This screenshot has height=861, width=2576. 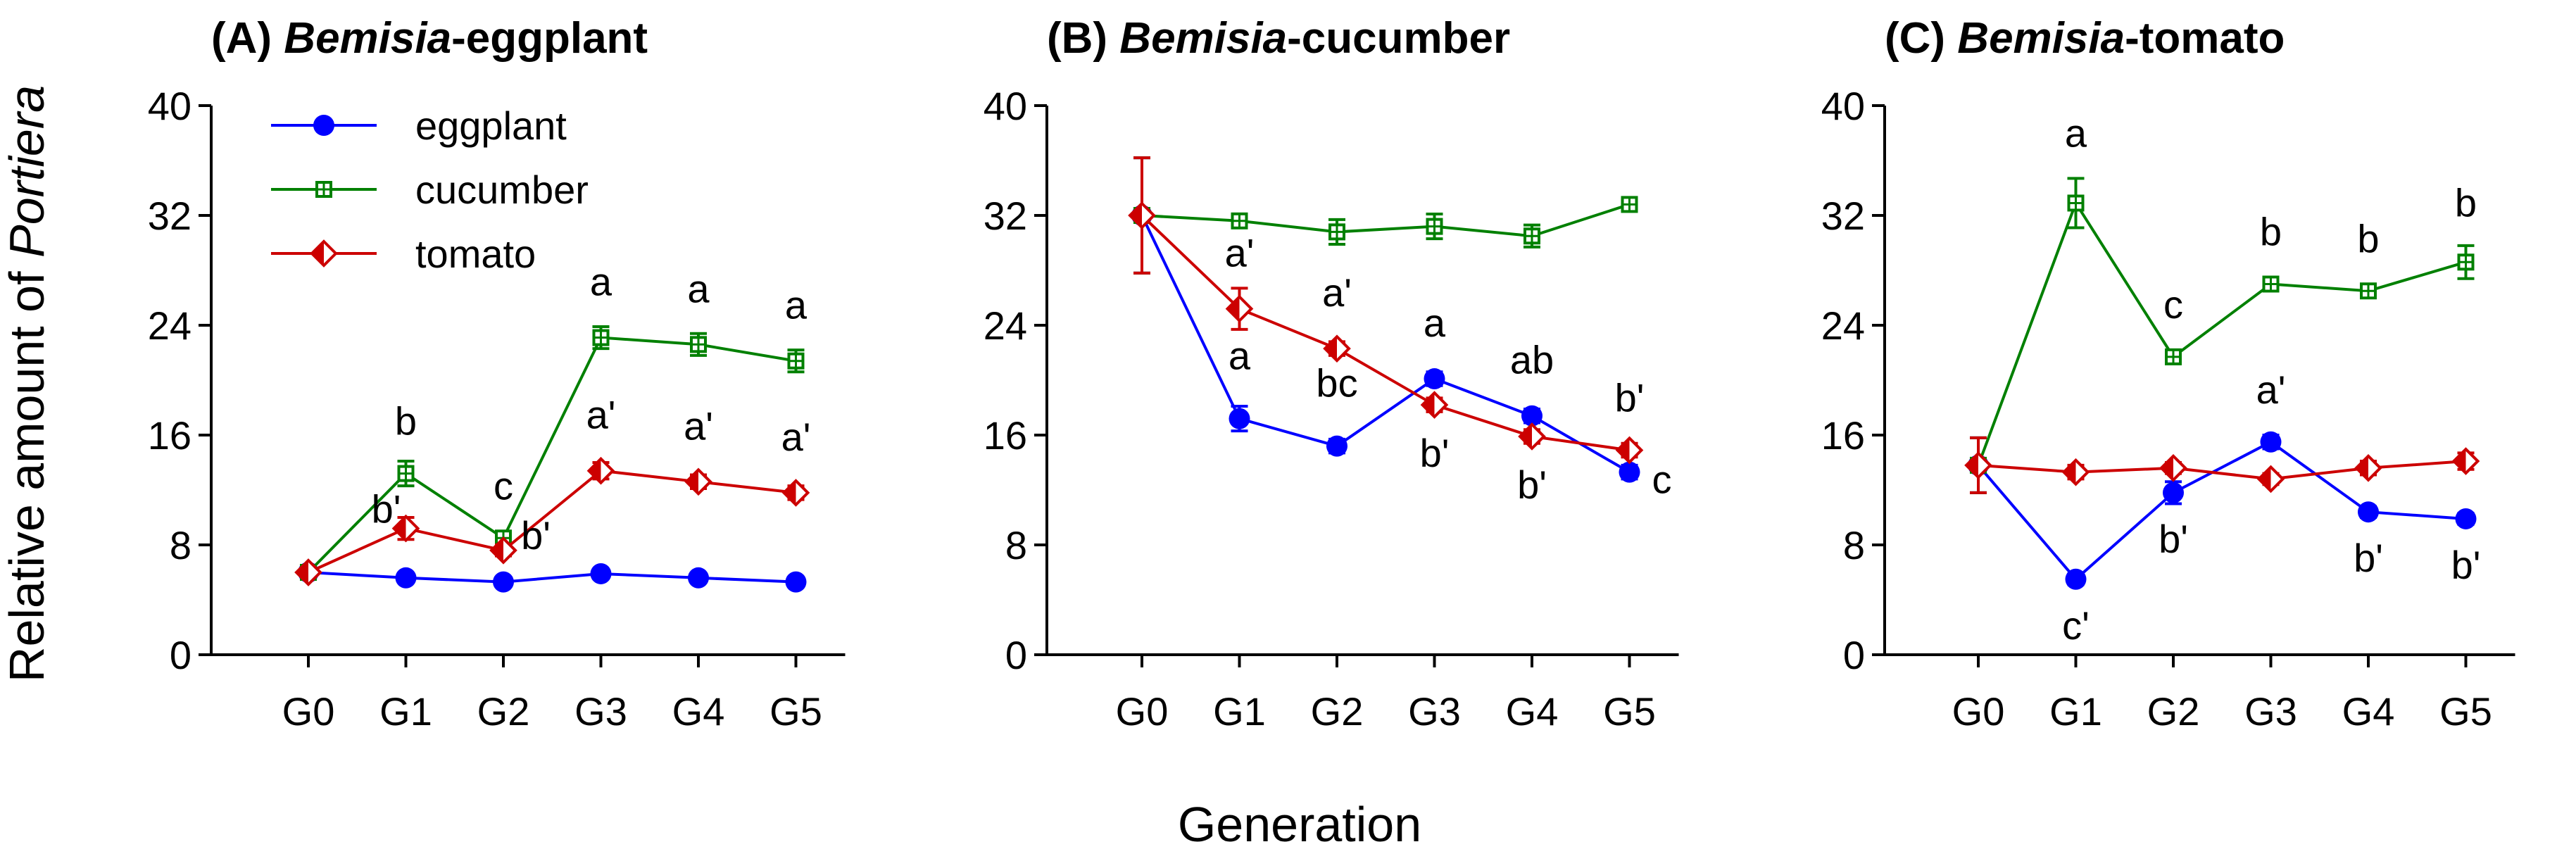 I want to click on panel-title-label: (B), so click(x=1083, y=38).